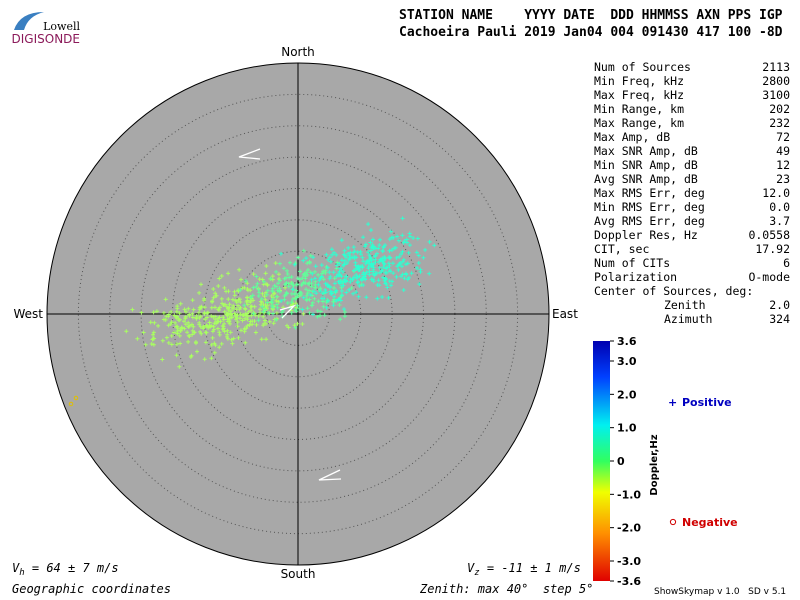 This screenshot has height=600, width=800. Describe the element at coordinates (298, 574) in the screenshot. I see `compass-south: South` at that location.